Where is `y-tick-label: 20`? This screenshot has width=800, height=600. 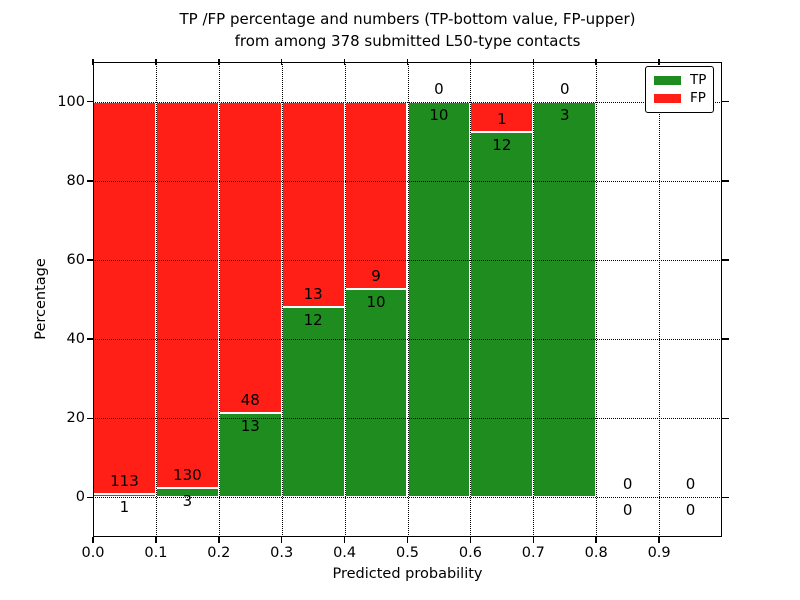 y-tick-label: 20 is located at coordinates (75, 418).